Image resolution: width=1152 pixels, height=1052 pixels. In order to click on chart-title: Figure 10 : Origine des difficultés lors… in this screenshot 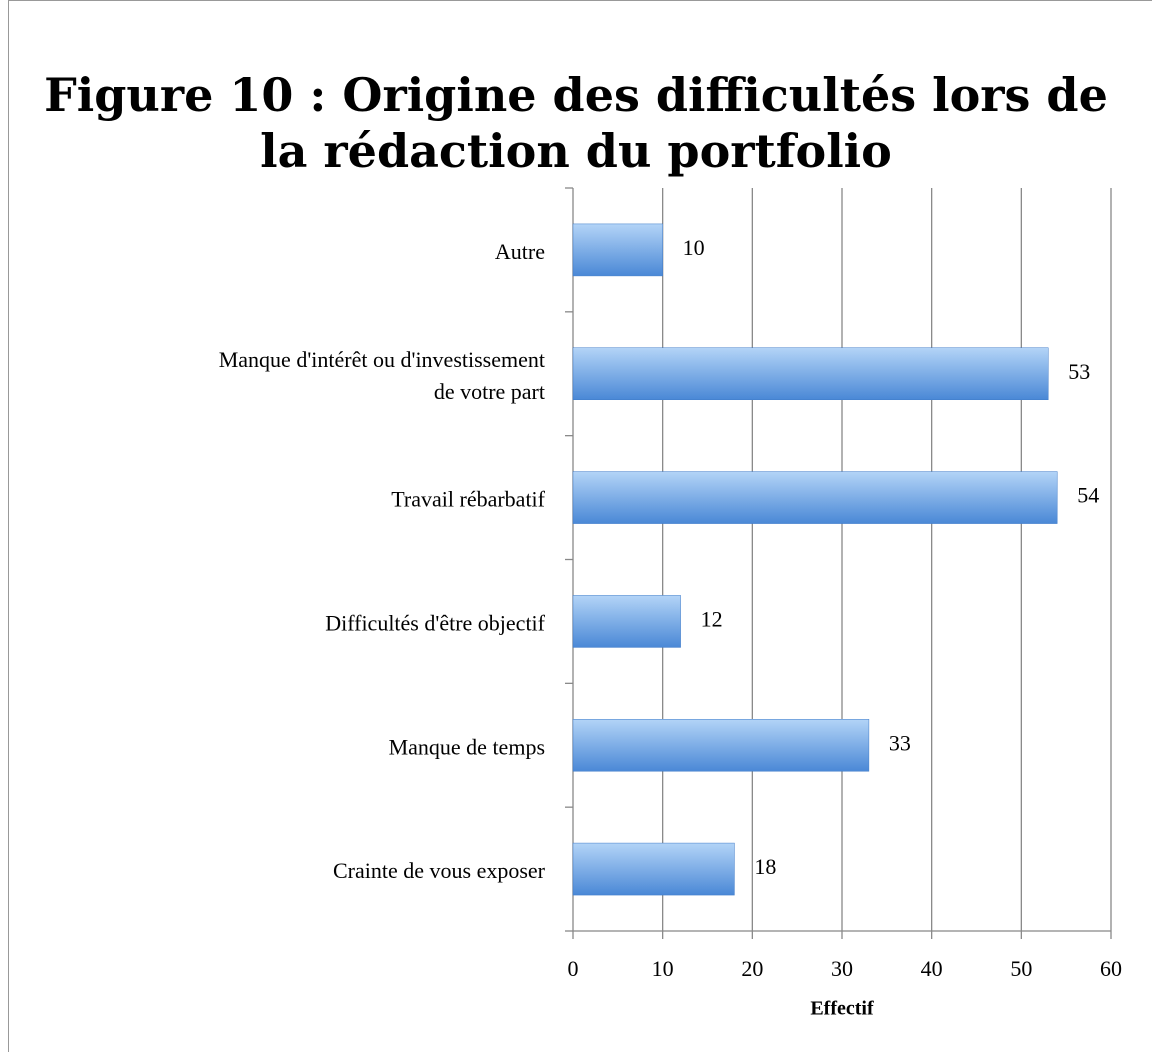, I will do `click(576, 123)`.